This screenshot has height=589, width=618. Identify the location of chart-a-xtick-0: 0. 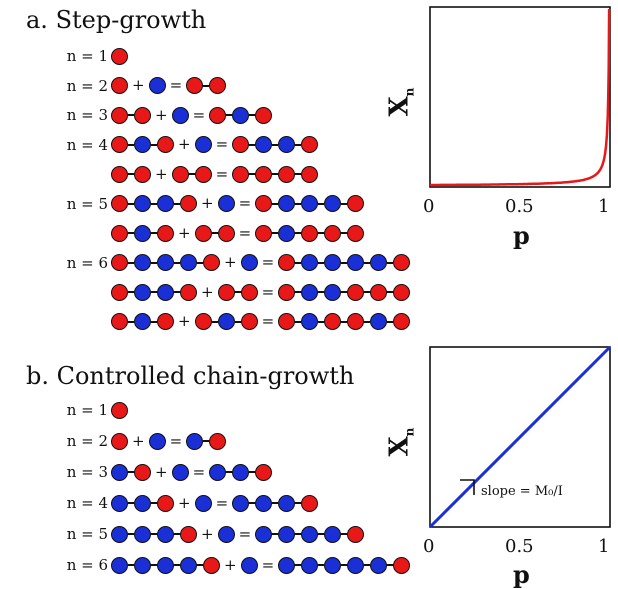
(429, 206).